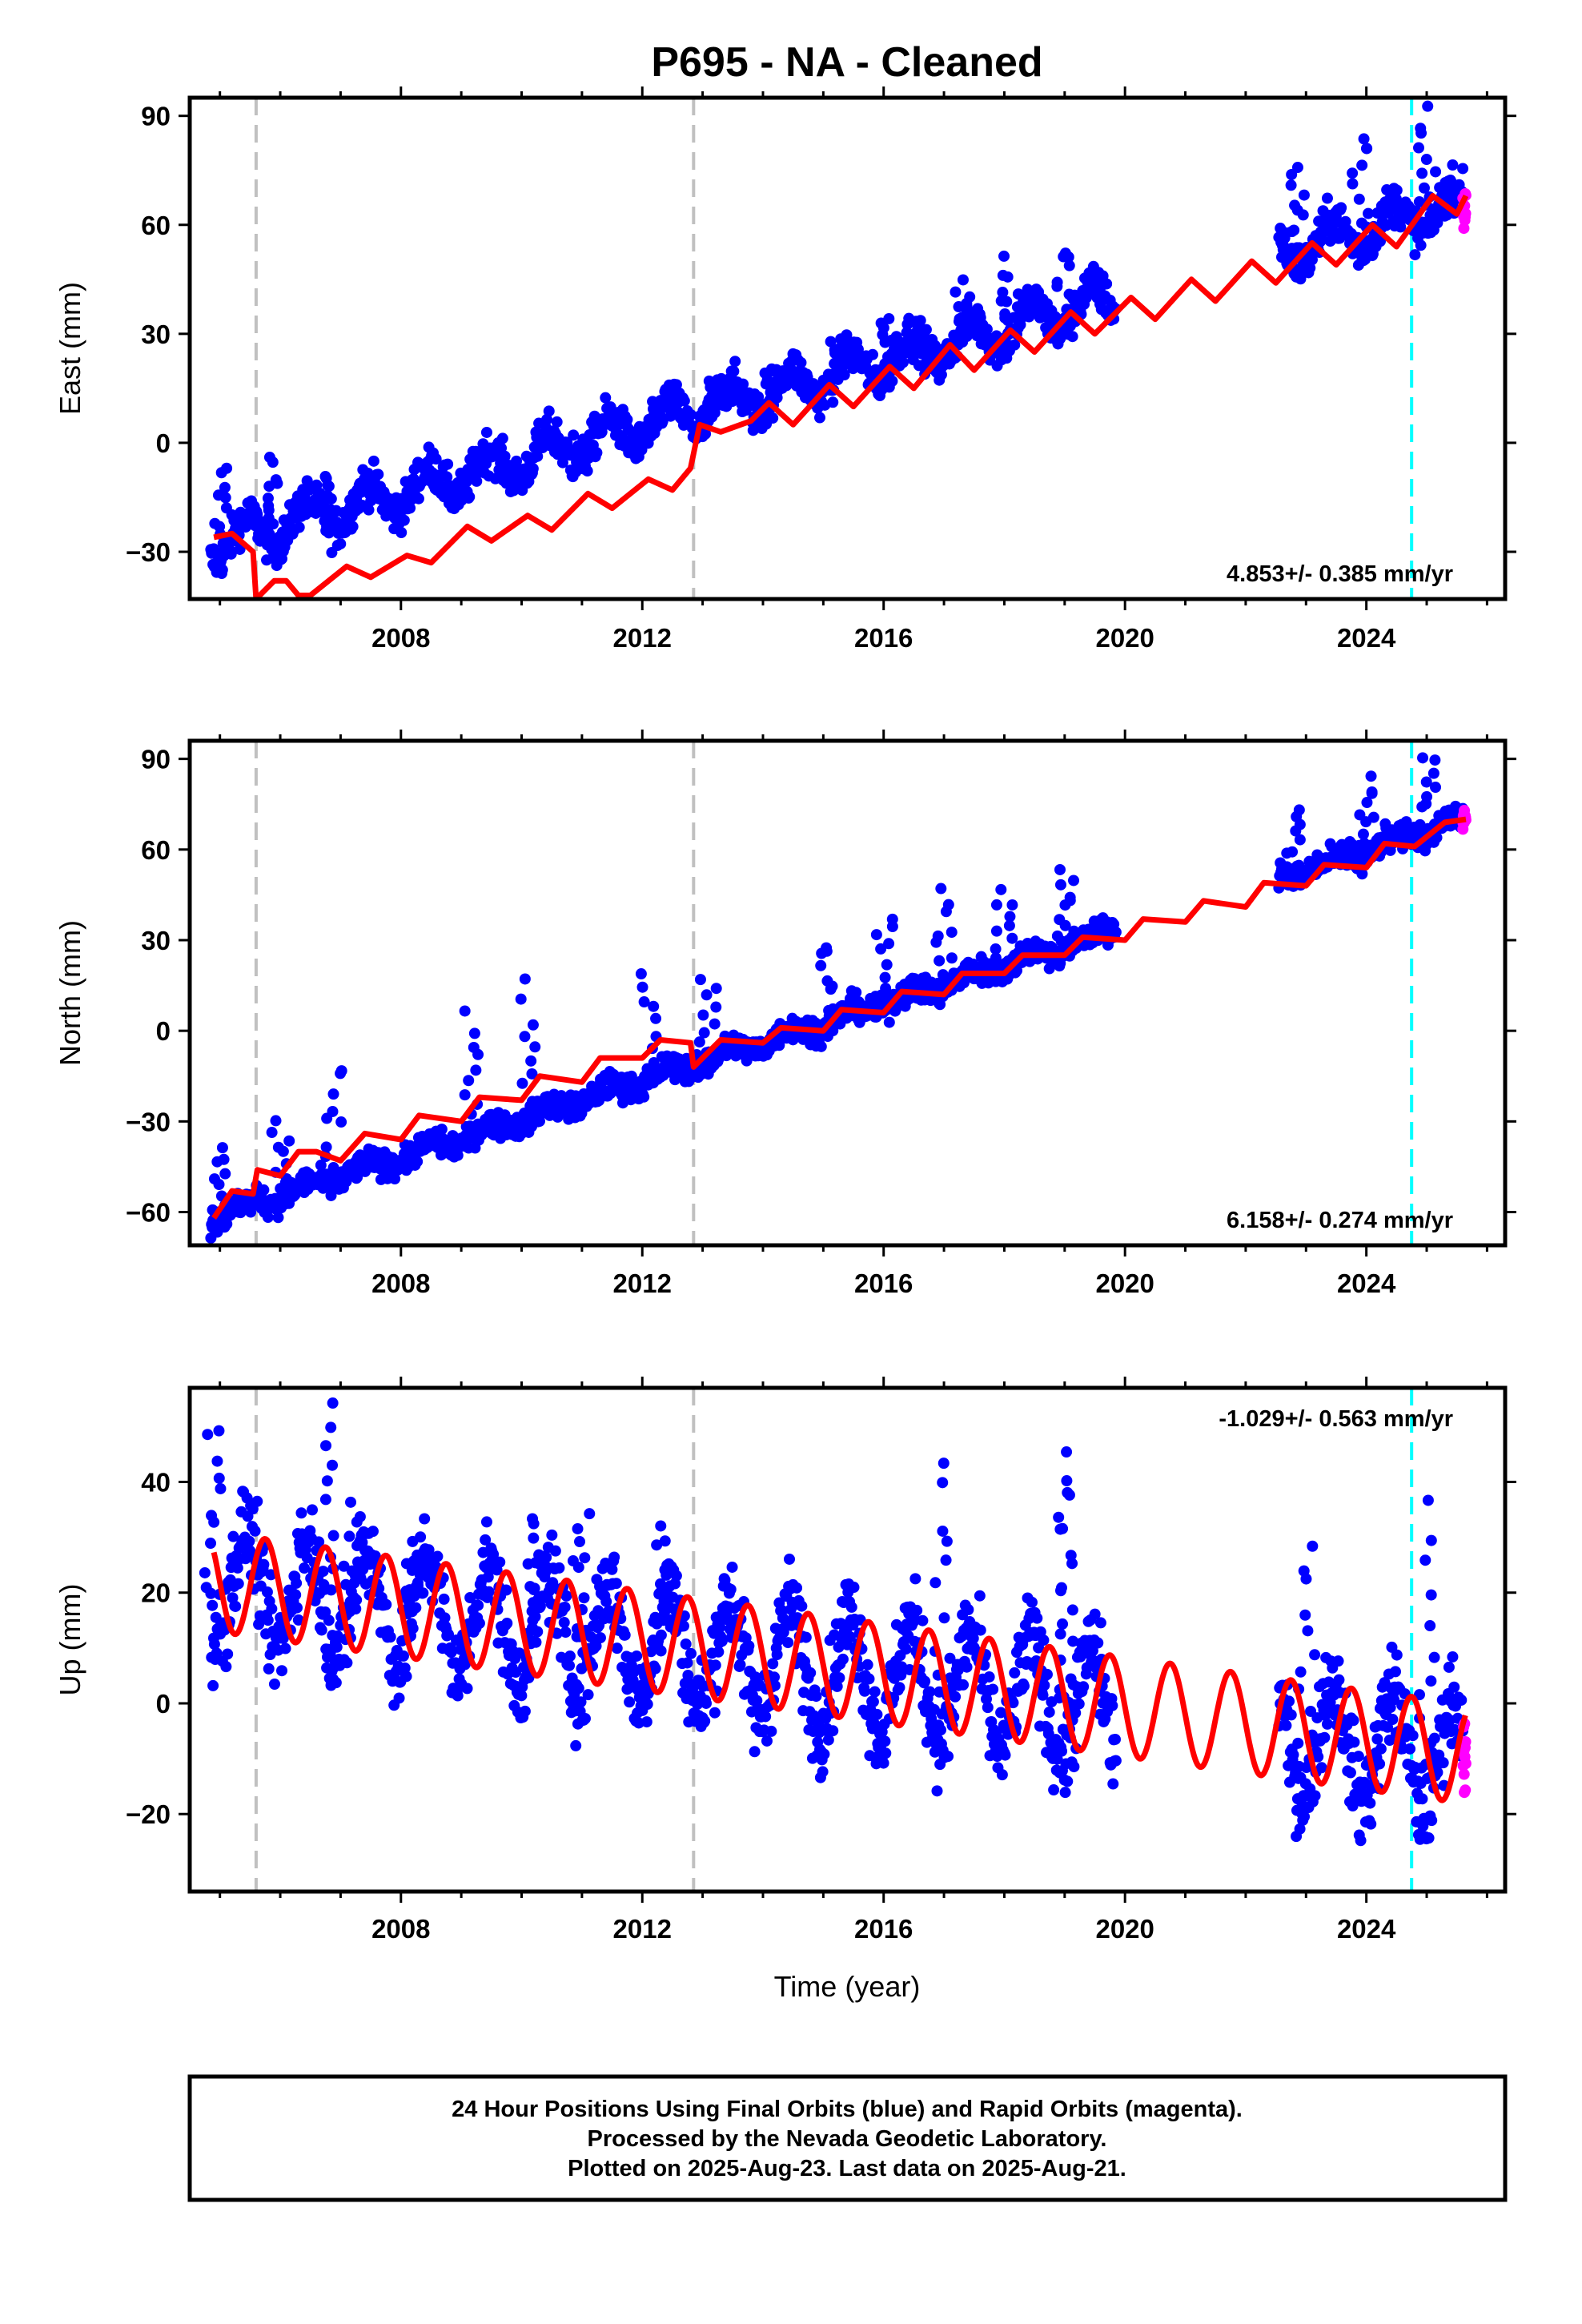  I want to click on y-tick-label: −30, so click(148, 1121).